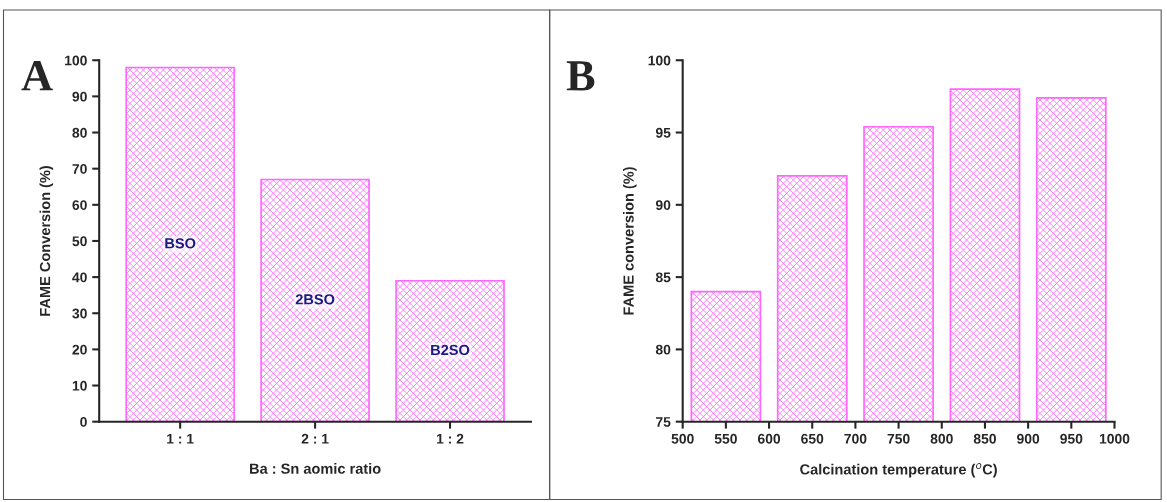 The height and width of the screenshot is (502, 1167). Describe the element at coordinates (79, 277) in the screenshot. I see `y-tick-label: 40` at that location.